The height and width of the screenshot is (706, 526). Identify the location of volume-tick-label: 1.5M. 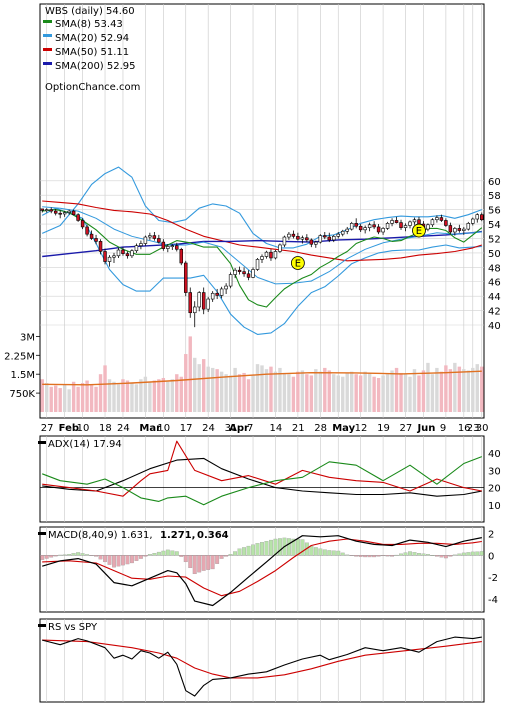
(22, 375).